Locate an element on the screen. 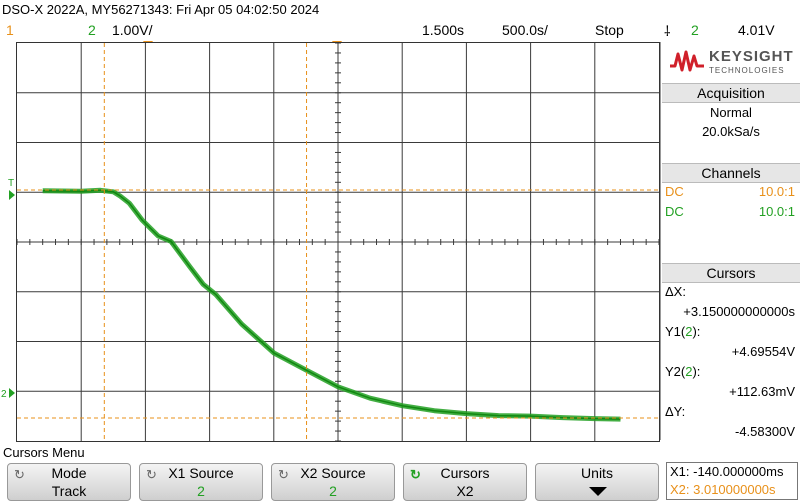 This screenshot has width=800, height=503. delta-y-value: -4.58300V is located at coordinates (765, 431).